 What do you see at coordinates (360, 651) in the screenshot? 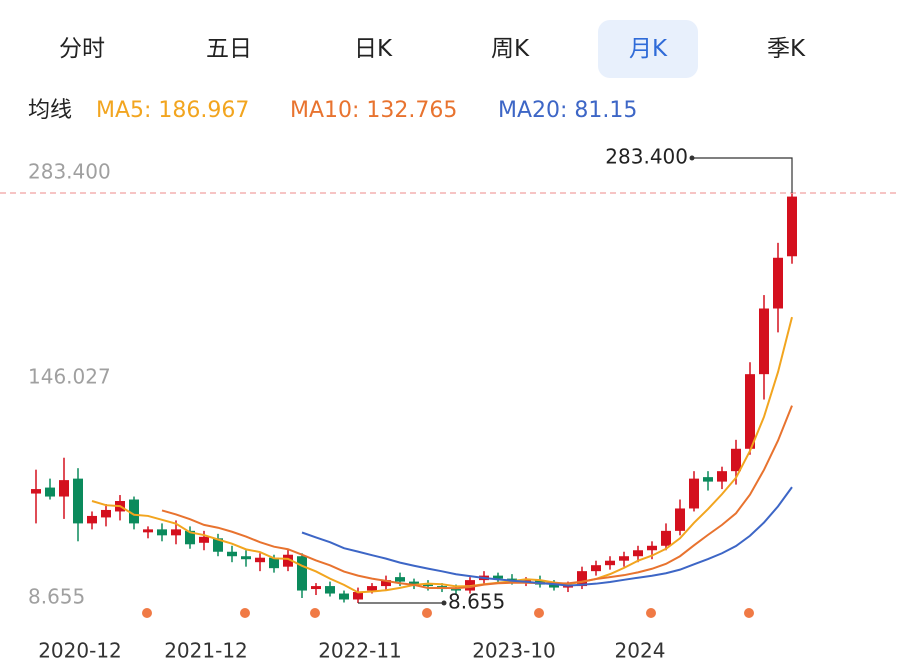
I see `x-tick-label: 2022-11` at bounding box center [360, 651].